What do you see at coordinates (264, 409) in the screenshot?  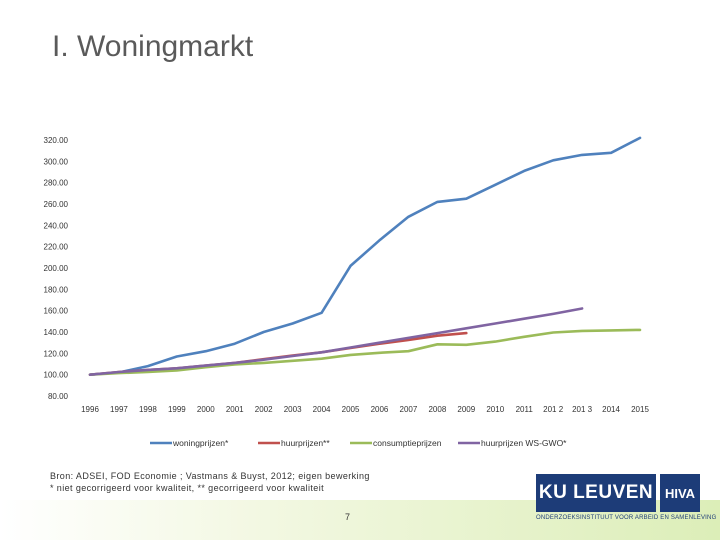 I see `x-tick-label: 2002` at bounding box center [264, 409].